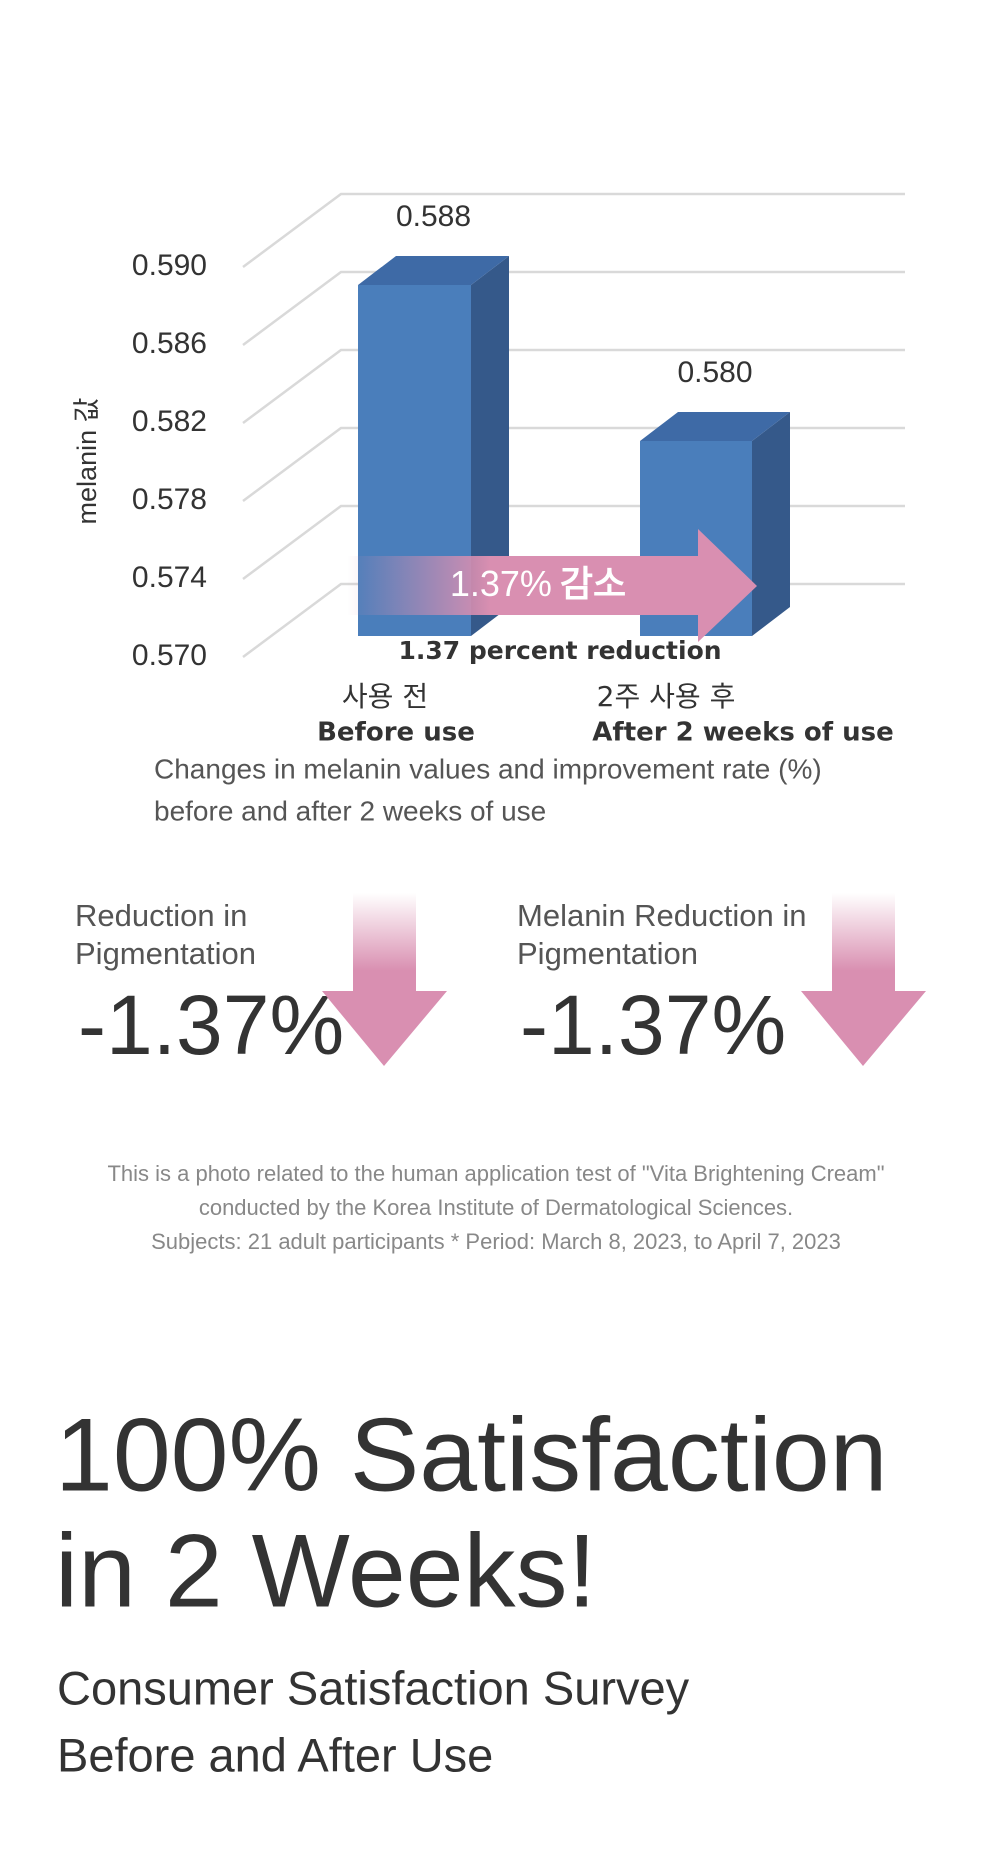 This screenshot has width=1000, height=1857. What do you see at coordinates (169, 343) in the screenshot?
I see `y-tick-label: 0.586` at bounding box center [169, 343].